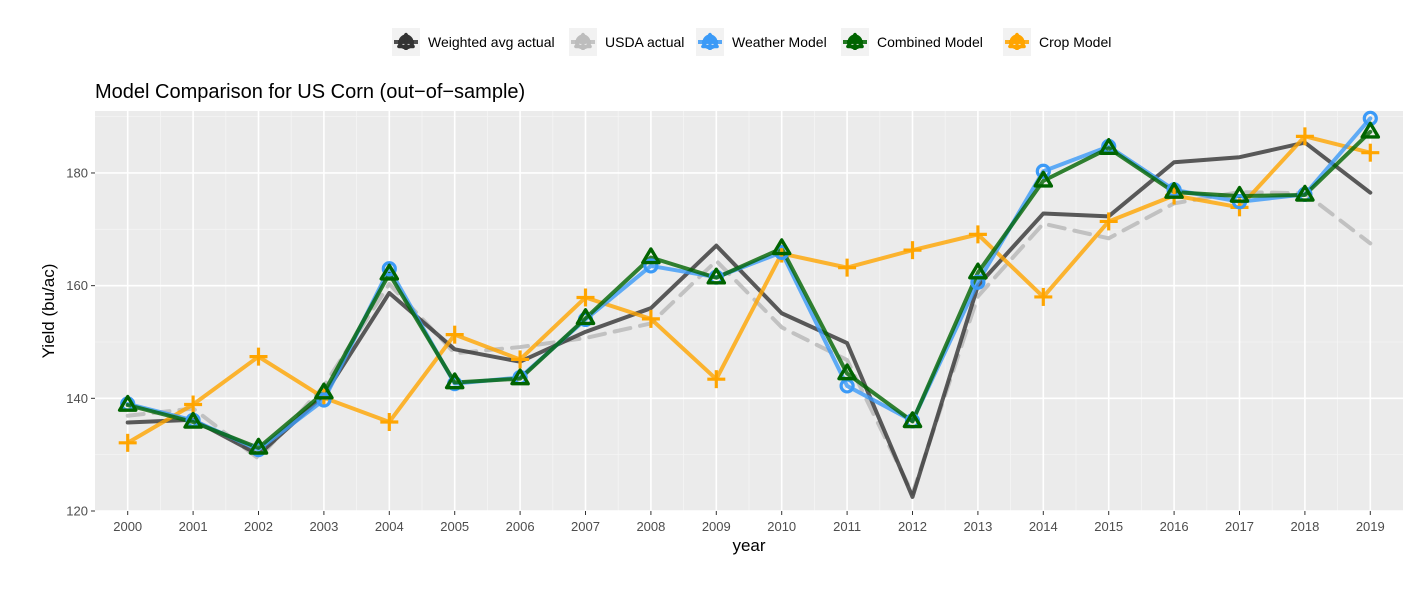 This screenshot has height=589, width=1424. I want to click on x-axis-title: year, so click(748, 545).